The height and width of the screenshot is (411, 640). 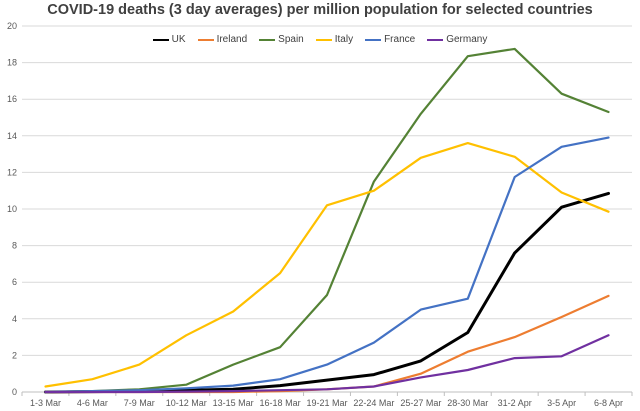 What do you see at coordinates (92, 403) in the screenshot?
I see `x-tick-label: 4-6 Mar` at bounding box center [92, 403].